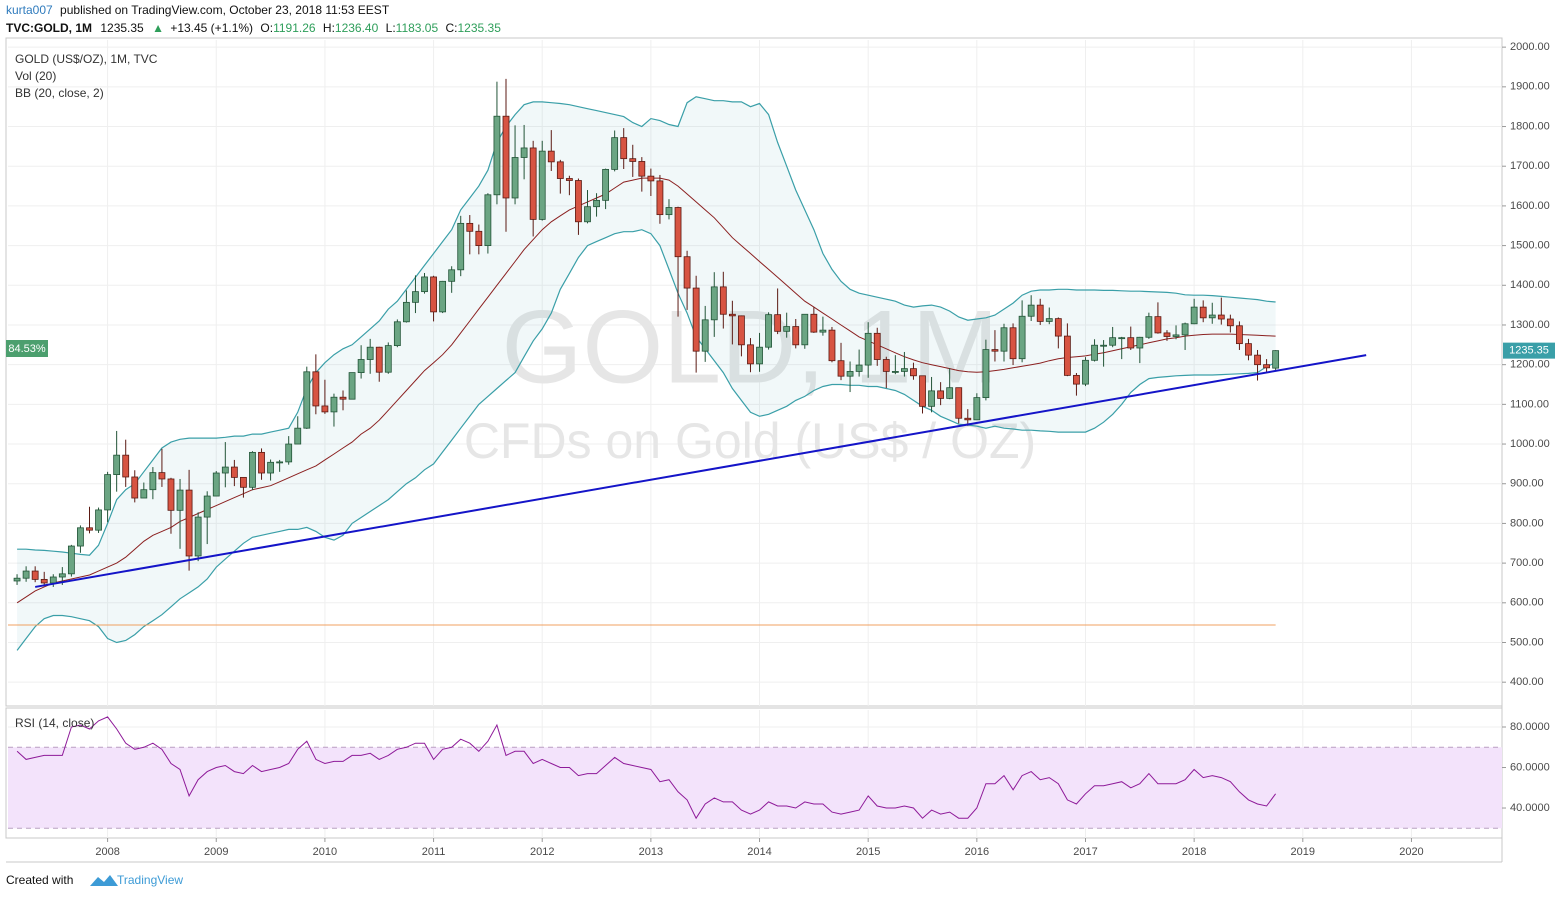  What do you see at coordinates (59, 93) in the screenshot?
I see `legend-entry: BB (20, close, 2)` at bounding box center [59, 93].